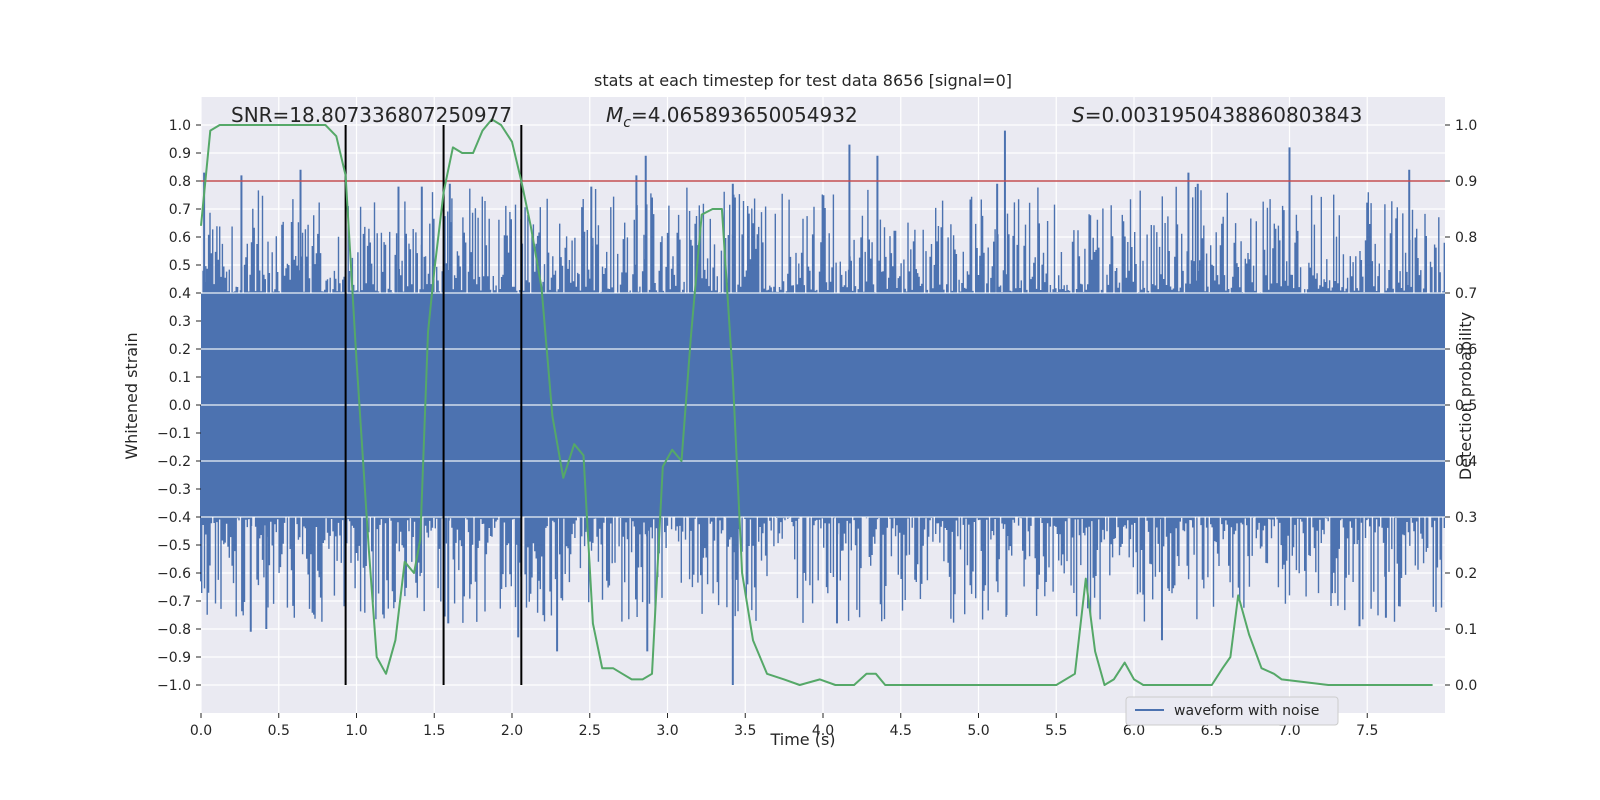  Describe the element at coordinates (180, 154) in the screenshot. I see `y-left-tick-label: 0.9` at that location.